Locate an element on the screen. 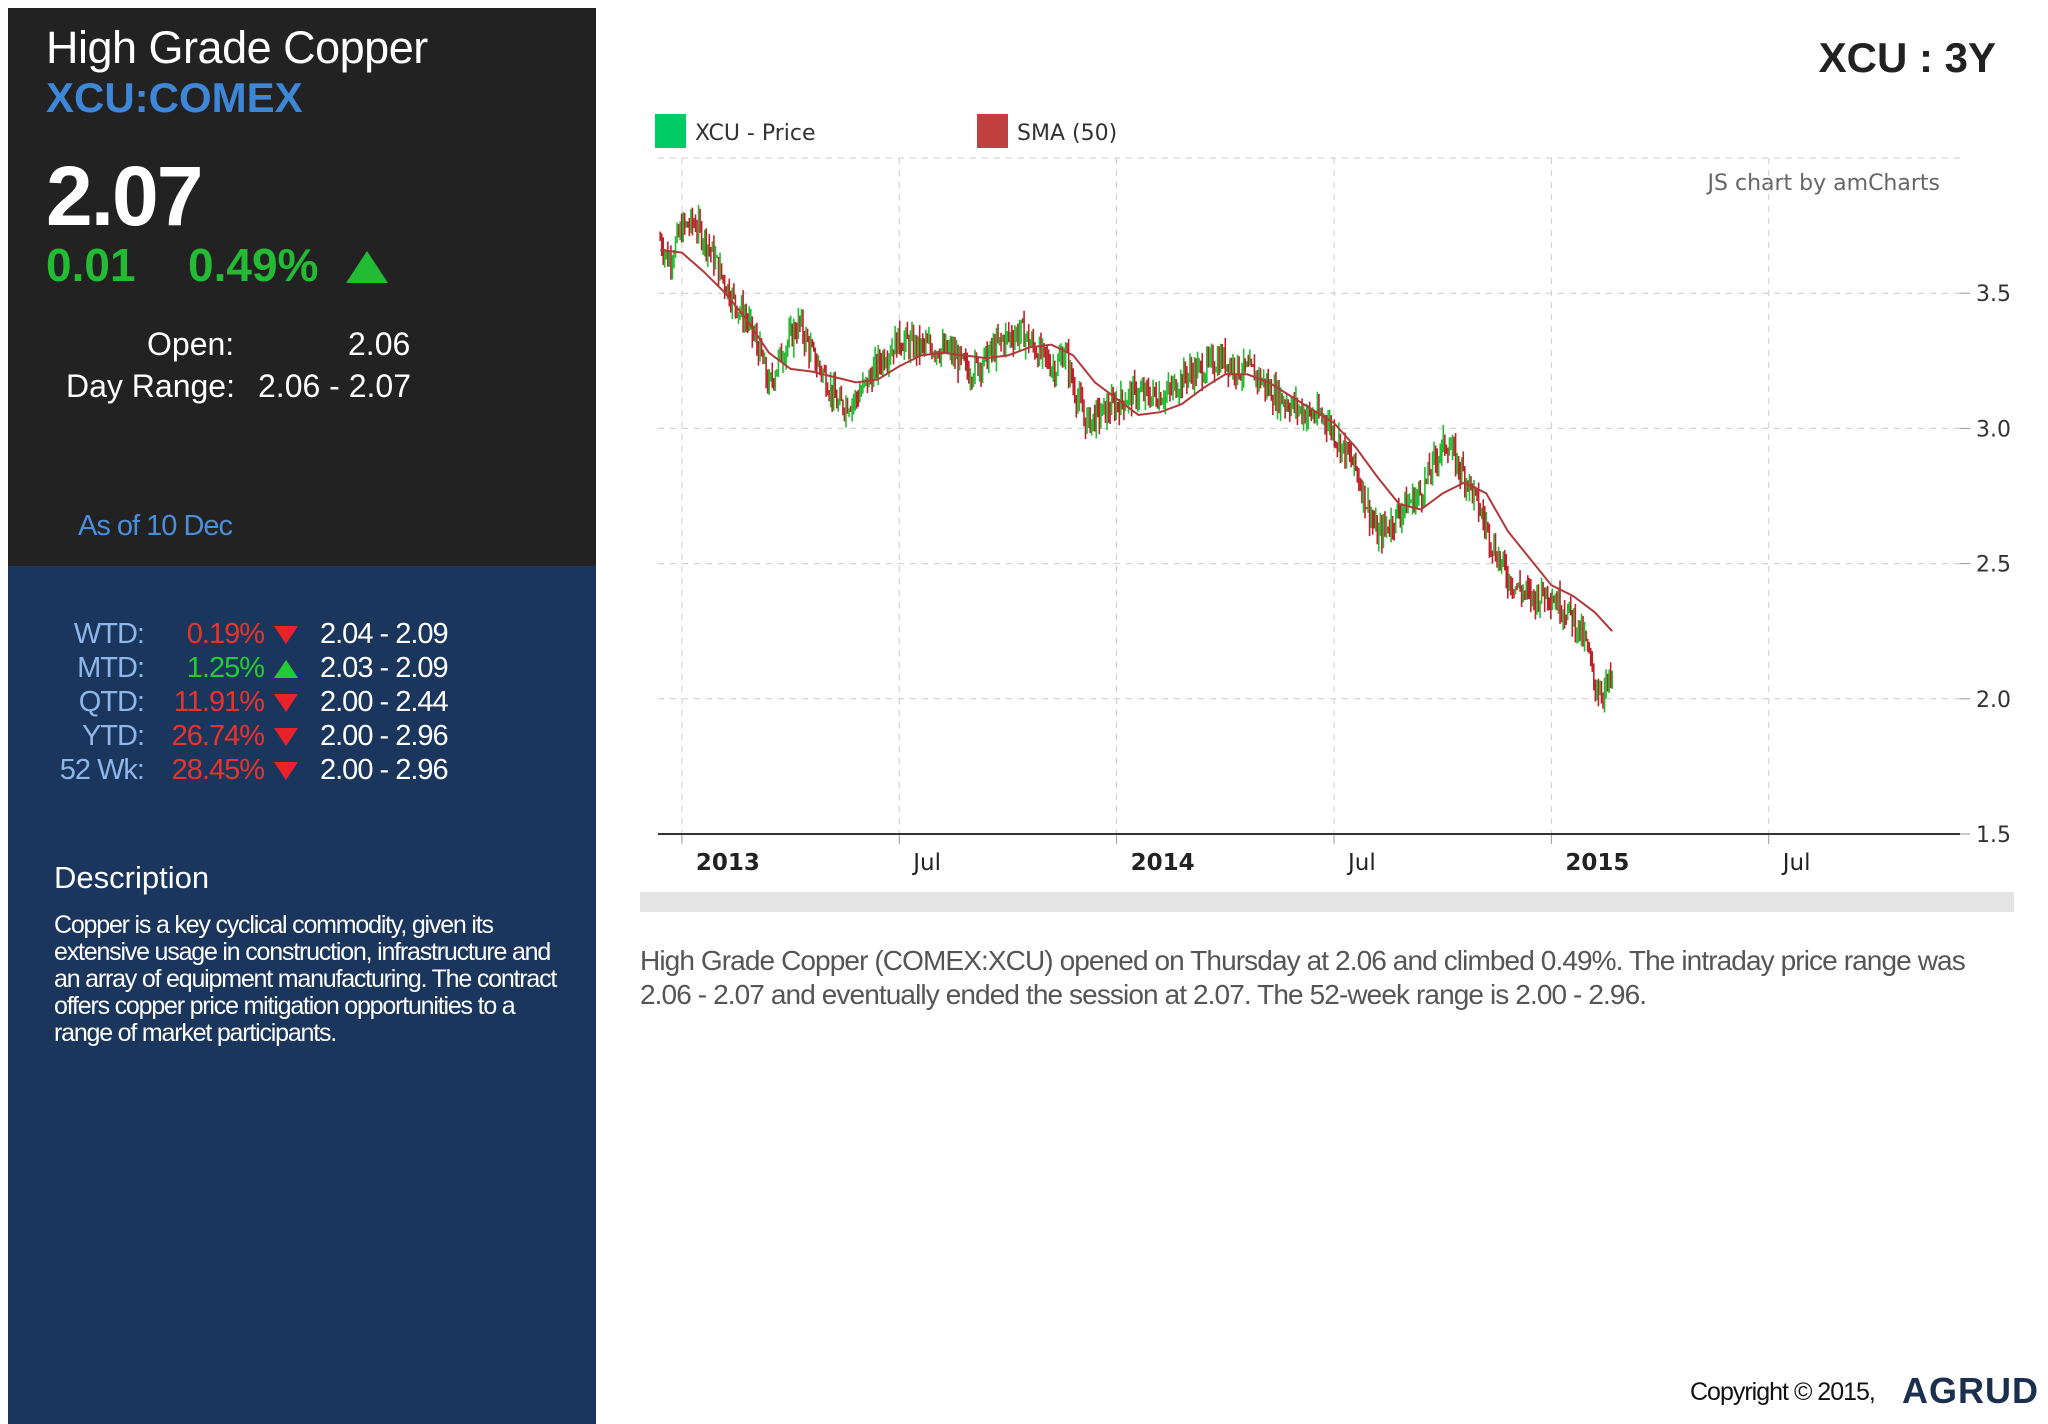 This screenshot has height=1424, width=2048. copyright-text: Copyright © 2015, is located at coordinates (1783, 1392).